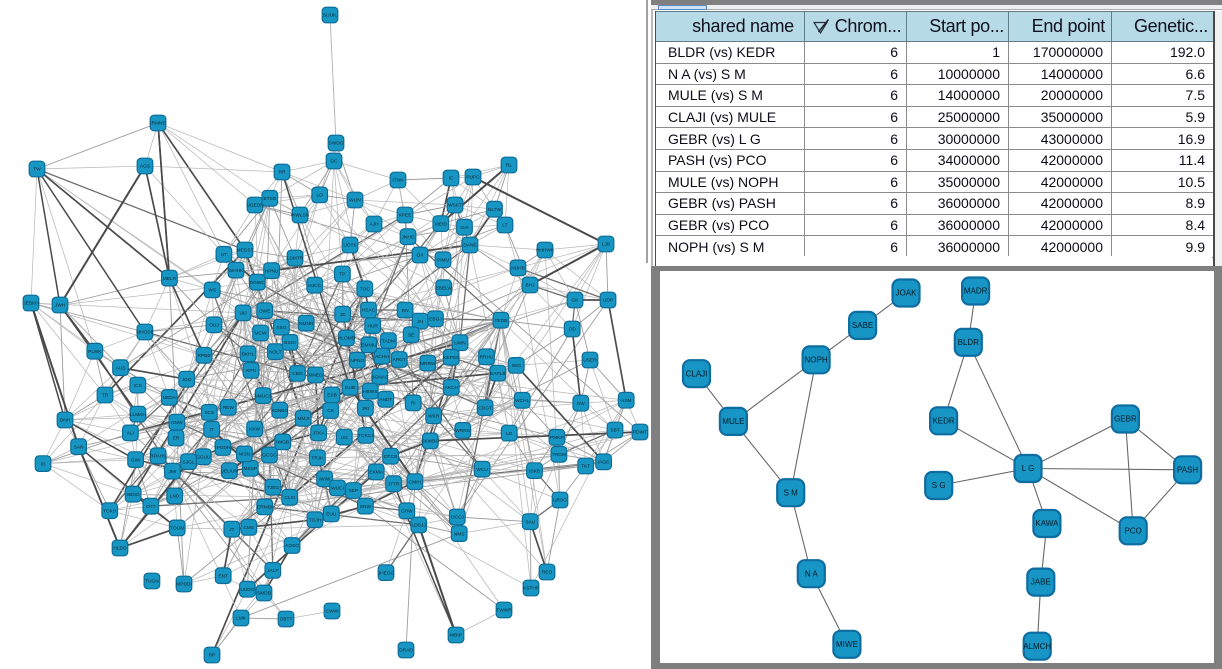 The width and height of the screenshot is (1222, 669). What do you see at coordinates (175, 497) in the screenshot?
I see `svg-text: LND` at bounding box center [175, 497].